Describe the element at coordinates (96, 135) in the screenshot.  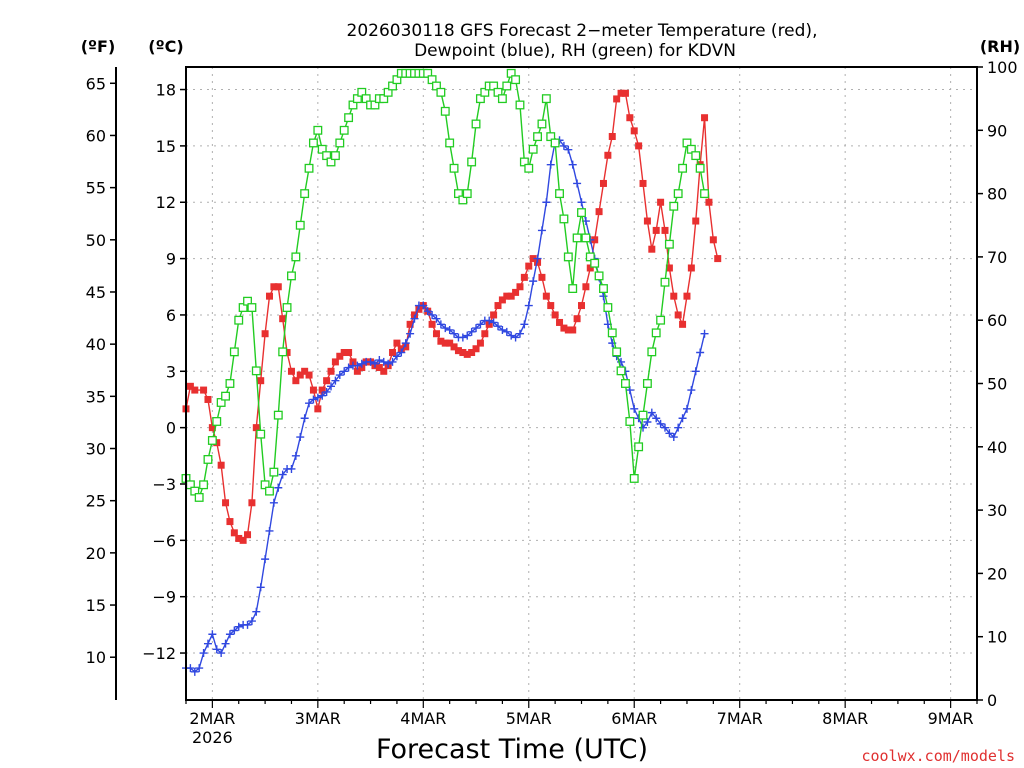
I see `y-tick-label-f: 60` at that location.